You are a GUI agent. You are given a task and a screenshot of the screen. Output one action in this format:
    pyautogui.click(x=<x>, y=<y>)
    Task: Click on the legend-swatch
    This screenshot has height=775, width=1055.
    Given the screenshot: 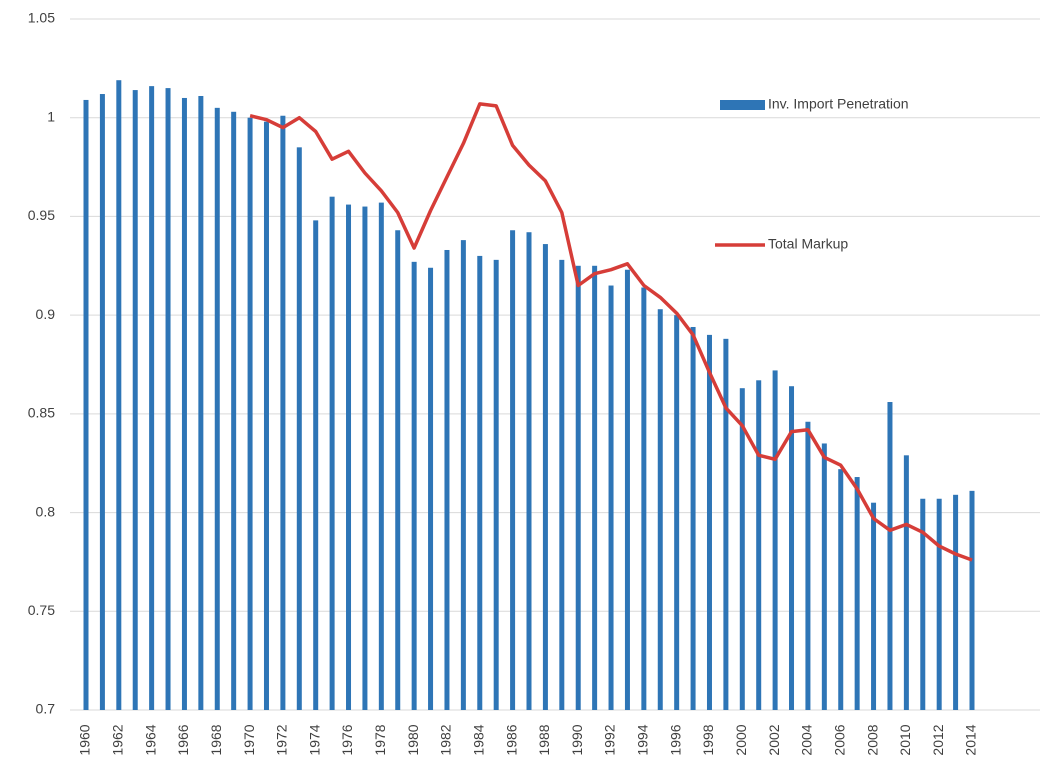 What is the action you would take?
    pyautogui.click(x=742, y=105)
    